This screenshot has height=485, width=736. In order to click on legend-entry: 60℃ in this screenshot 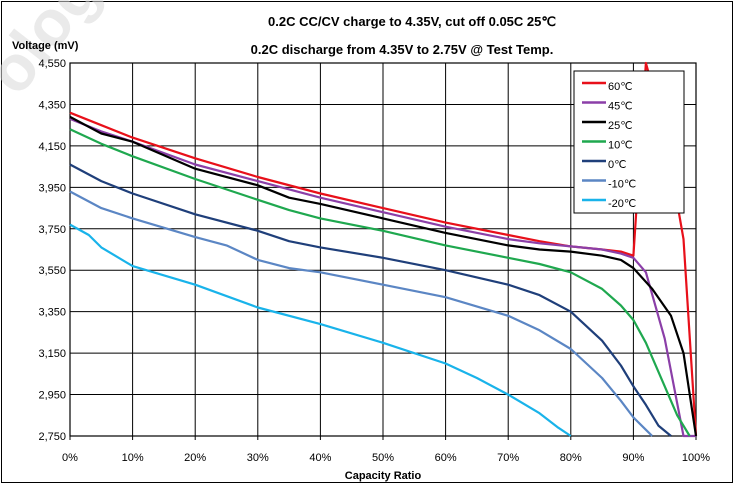, I will do `click(620, 87)`.